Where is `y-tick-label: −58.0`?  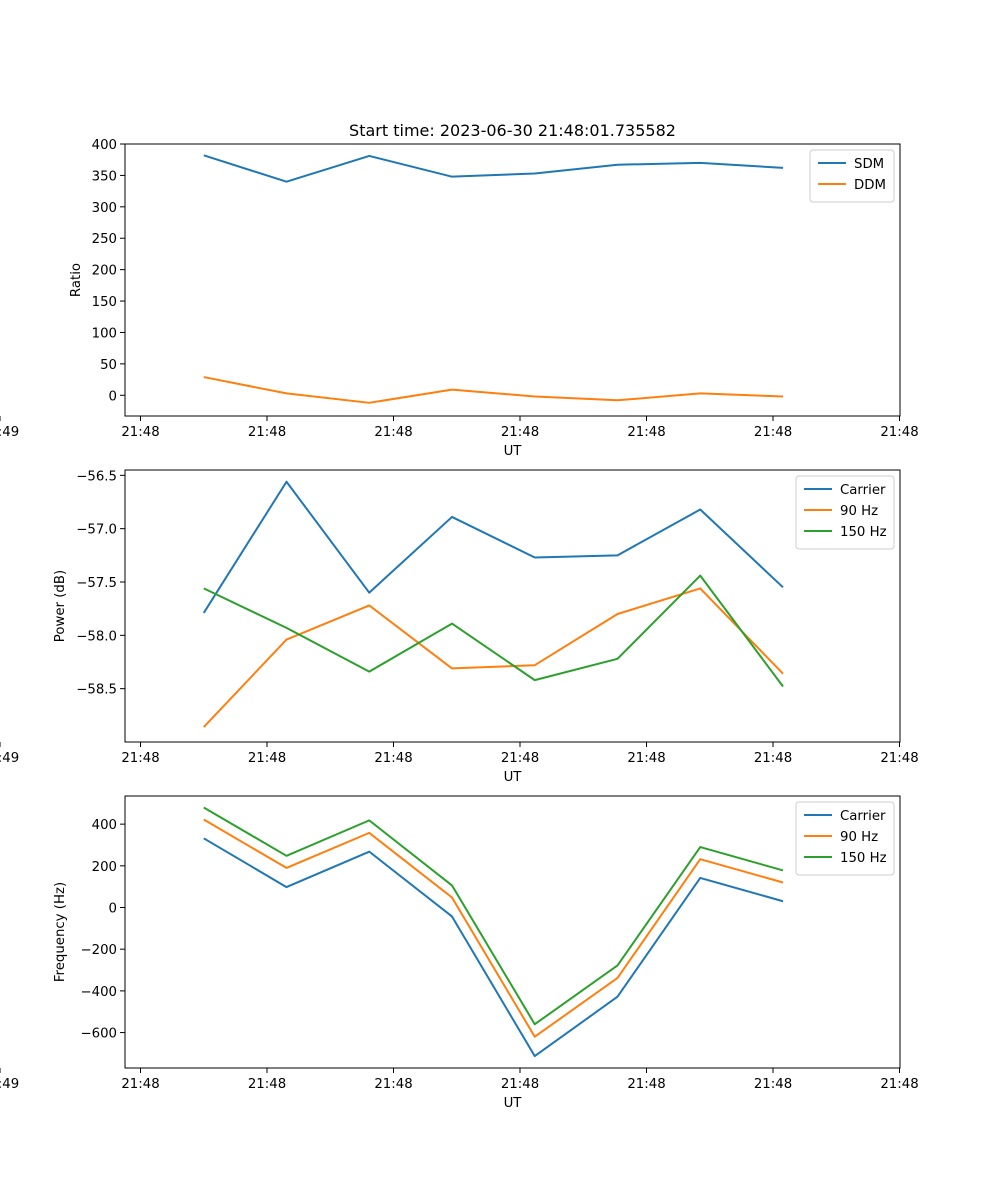 y-tick-label: −58.0 is located at coordinates (96, 636).